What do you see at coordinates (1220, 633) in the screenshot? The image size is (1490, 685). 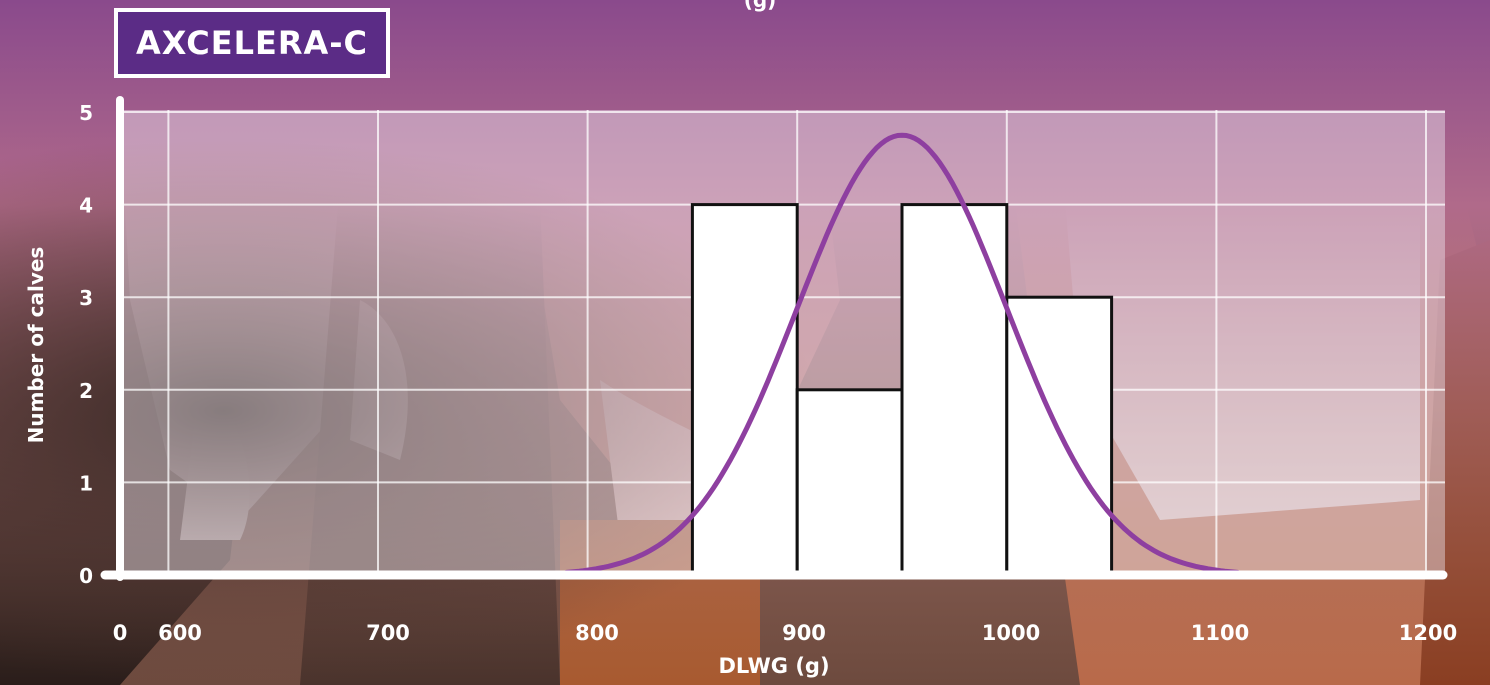 I see `x-tick-label: 1100` at bounding box center [1220, 633].